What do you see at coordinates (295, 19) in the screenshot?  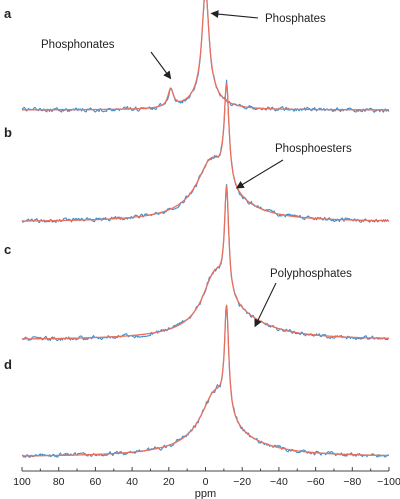 I see `annotation-label: Phosphates` at bounding box center [295, 19].